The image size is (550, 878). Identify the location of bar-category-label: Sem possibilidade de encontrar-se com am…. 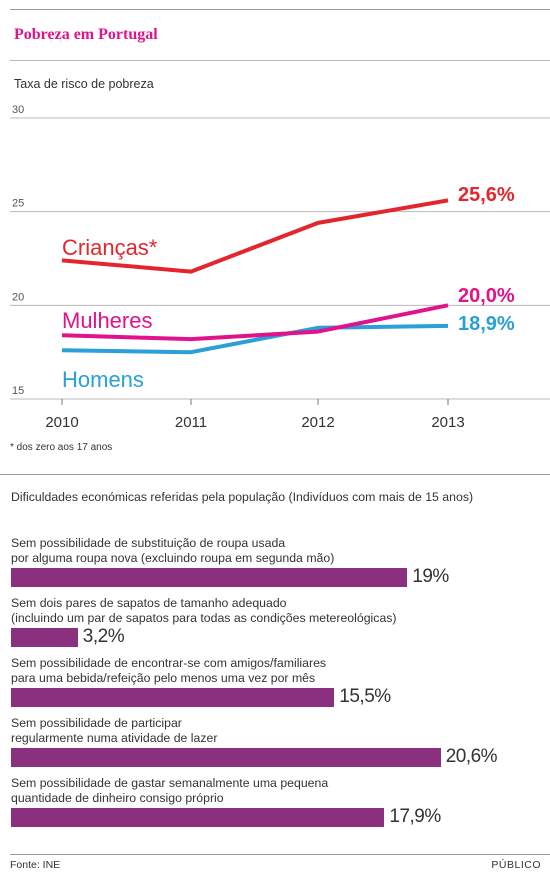
(169, 670).